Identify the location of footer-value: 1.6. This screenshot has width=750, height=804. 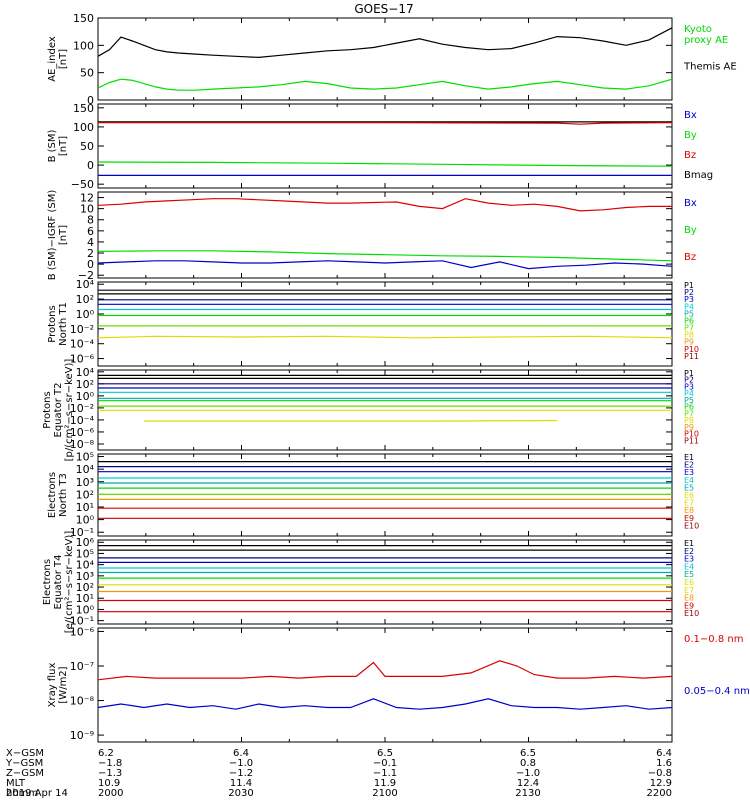
(664, 763).